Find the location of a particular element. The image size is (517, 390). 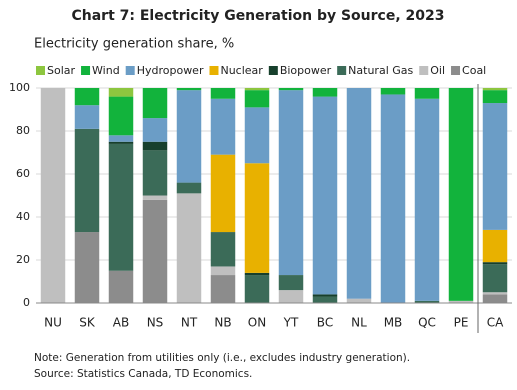

x-tick-label: NB is located at coordinates (222, 323).